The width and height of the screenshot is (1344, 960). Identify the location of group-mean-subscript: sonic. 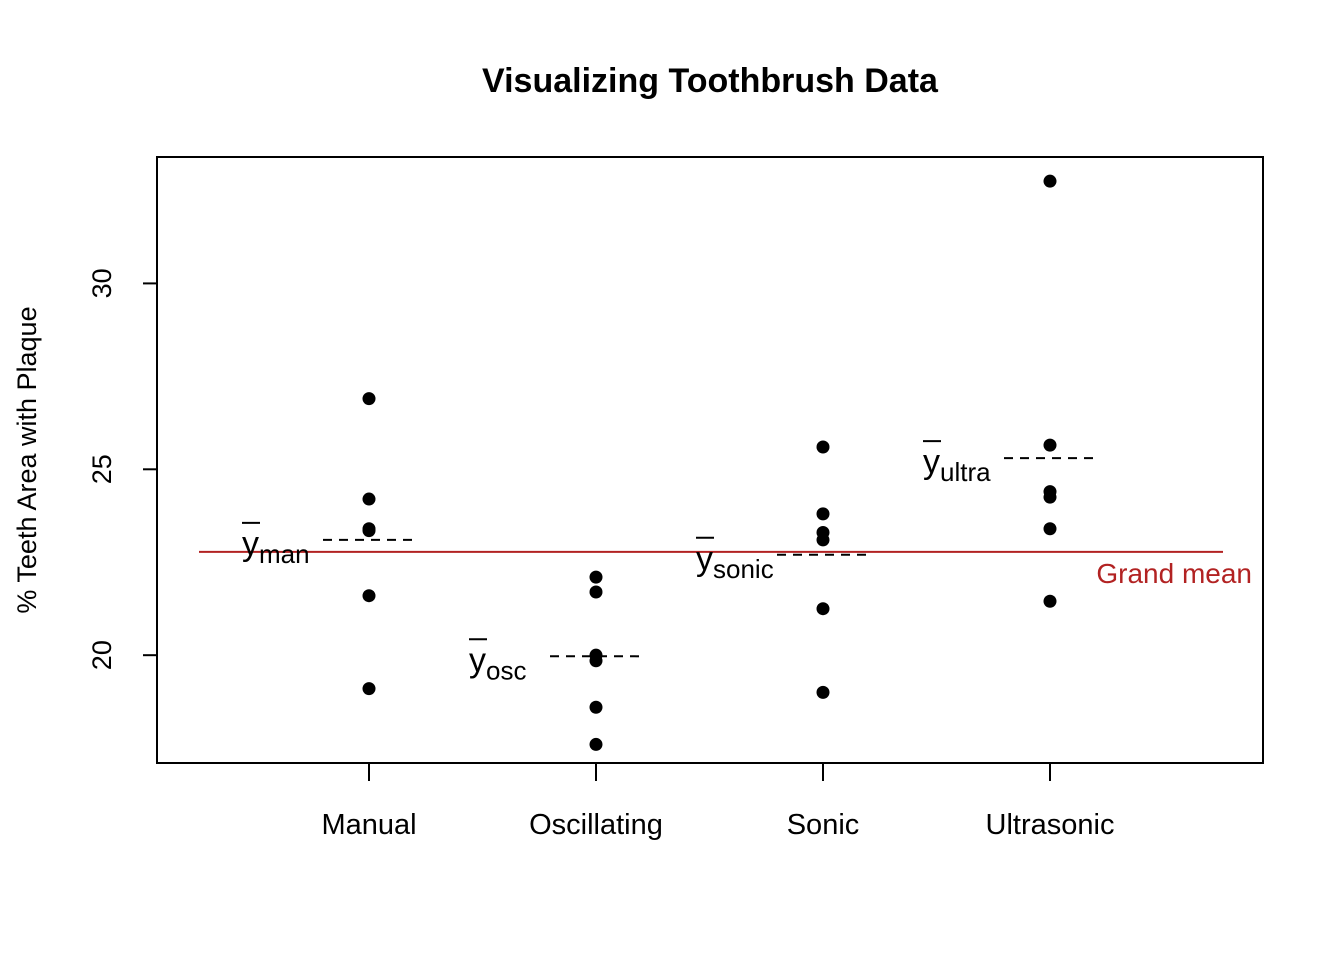
(743, 569).